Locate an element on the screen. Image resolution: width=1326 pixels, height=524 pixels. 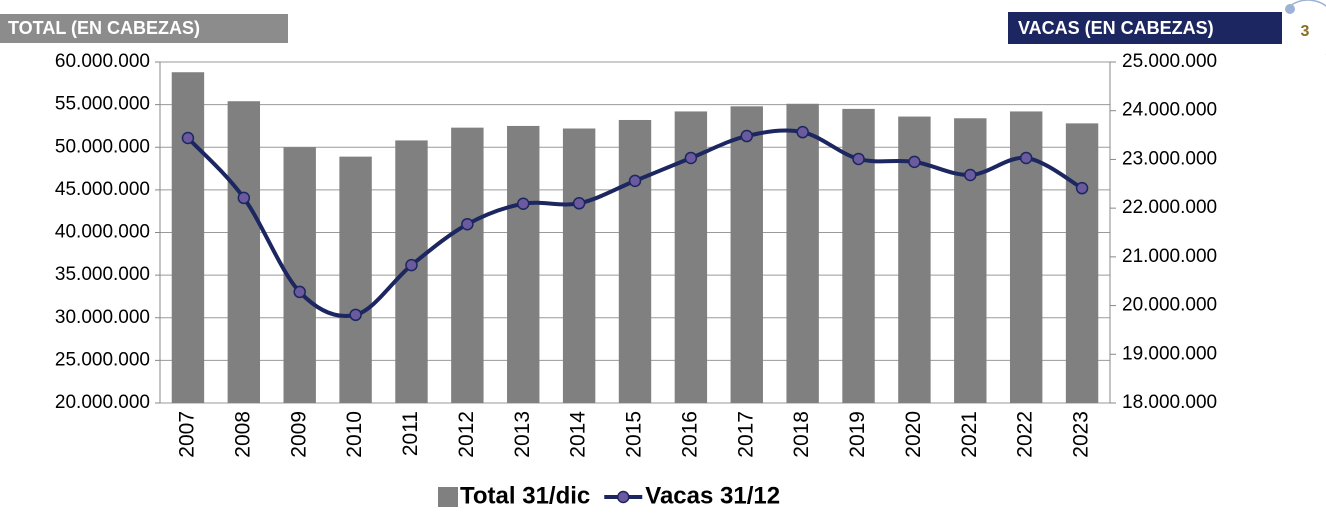
y-tick-label: 45.000.000 is located at coordinates (102, 189).